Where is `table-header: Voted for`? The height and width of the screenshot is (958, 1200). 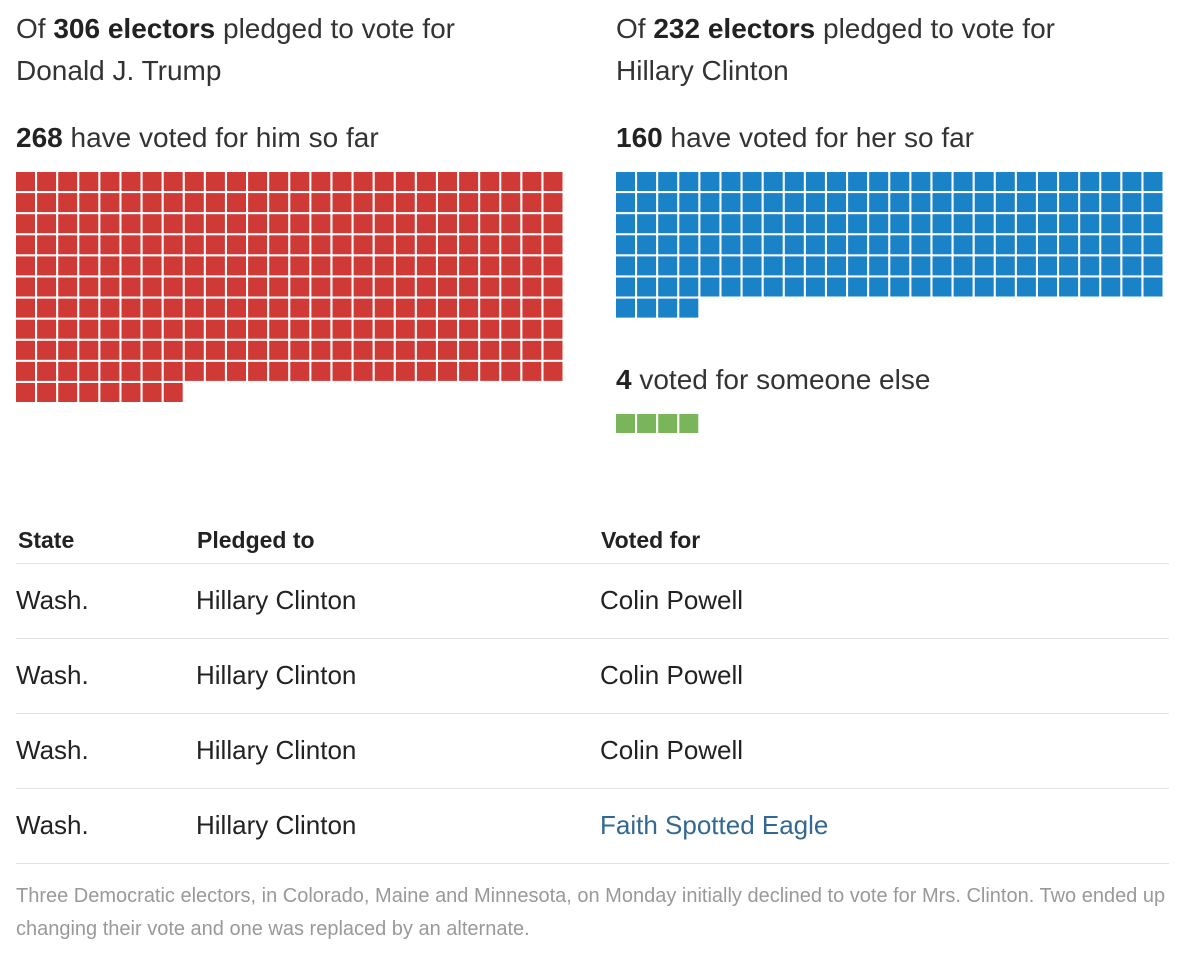
table-header: Voted for is located at coordinates (651, 540).